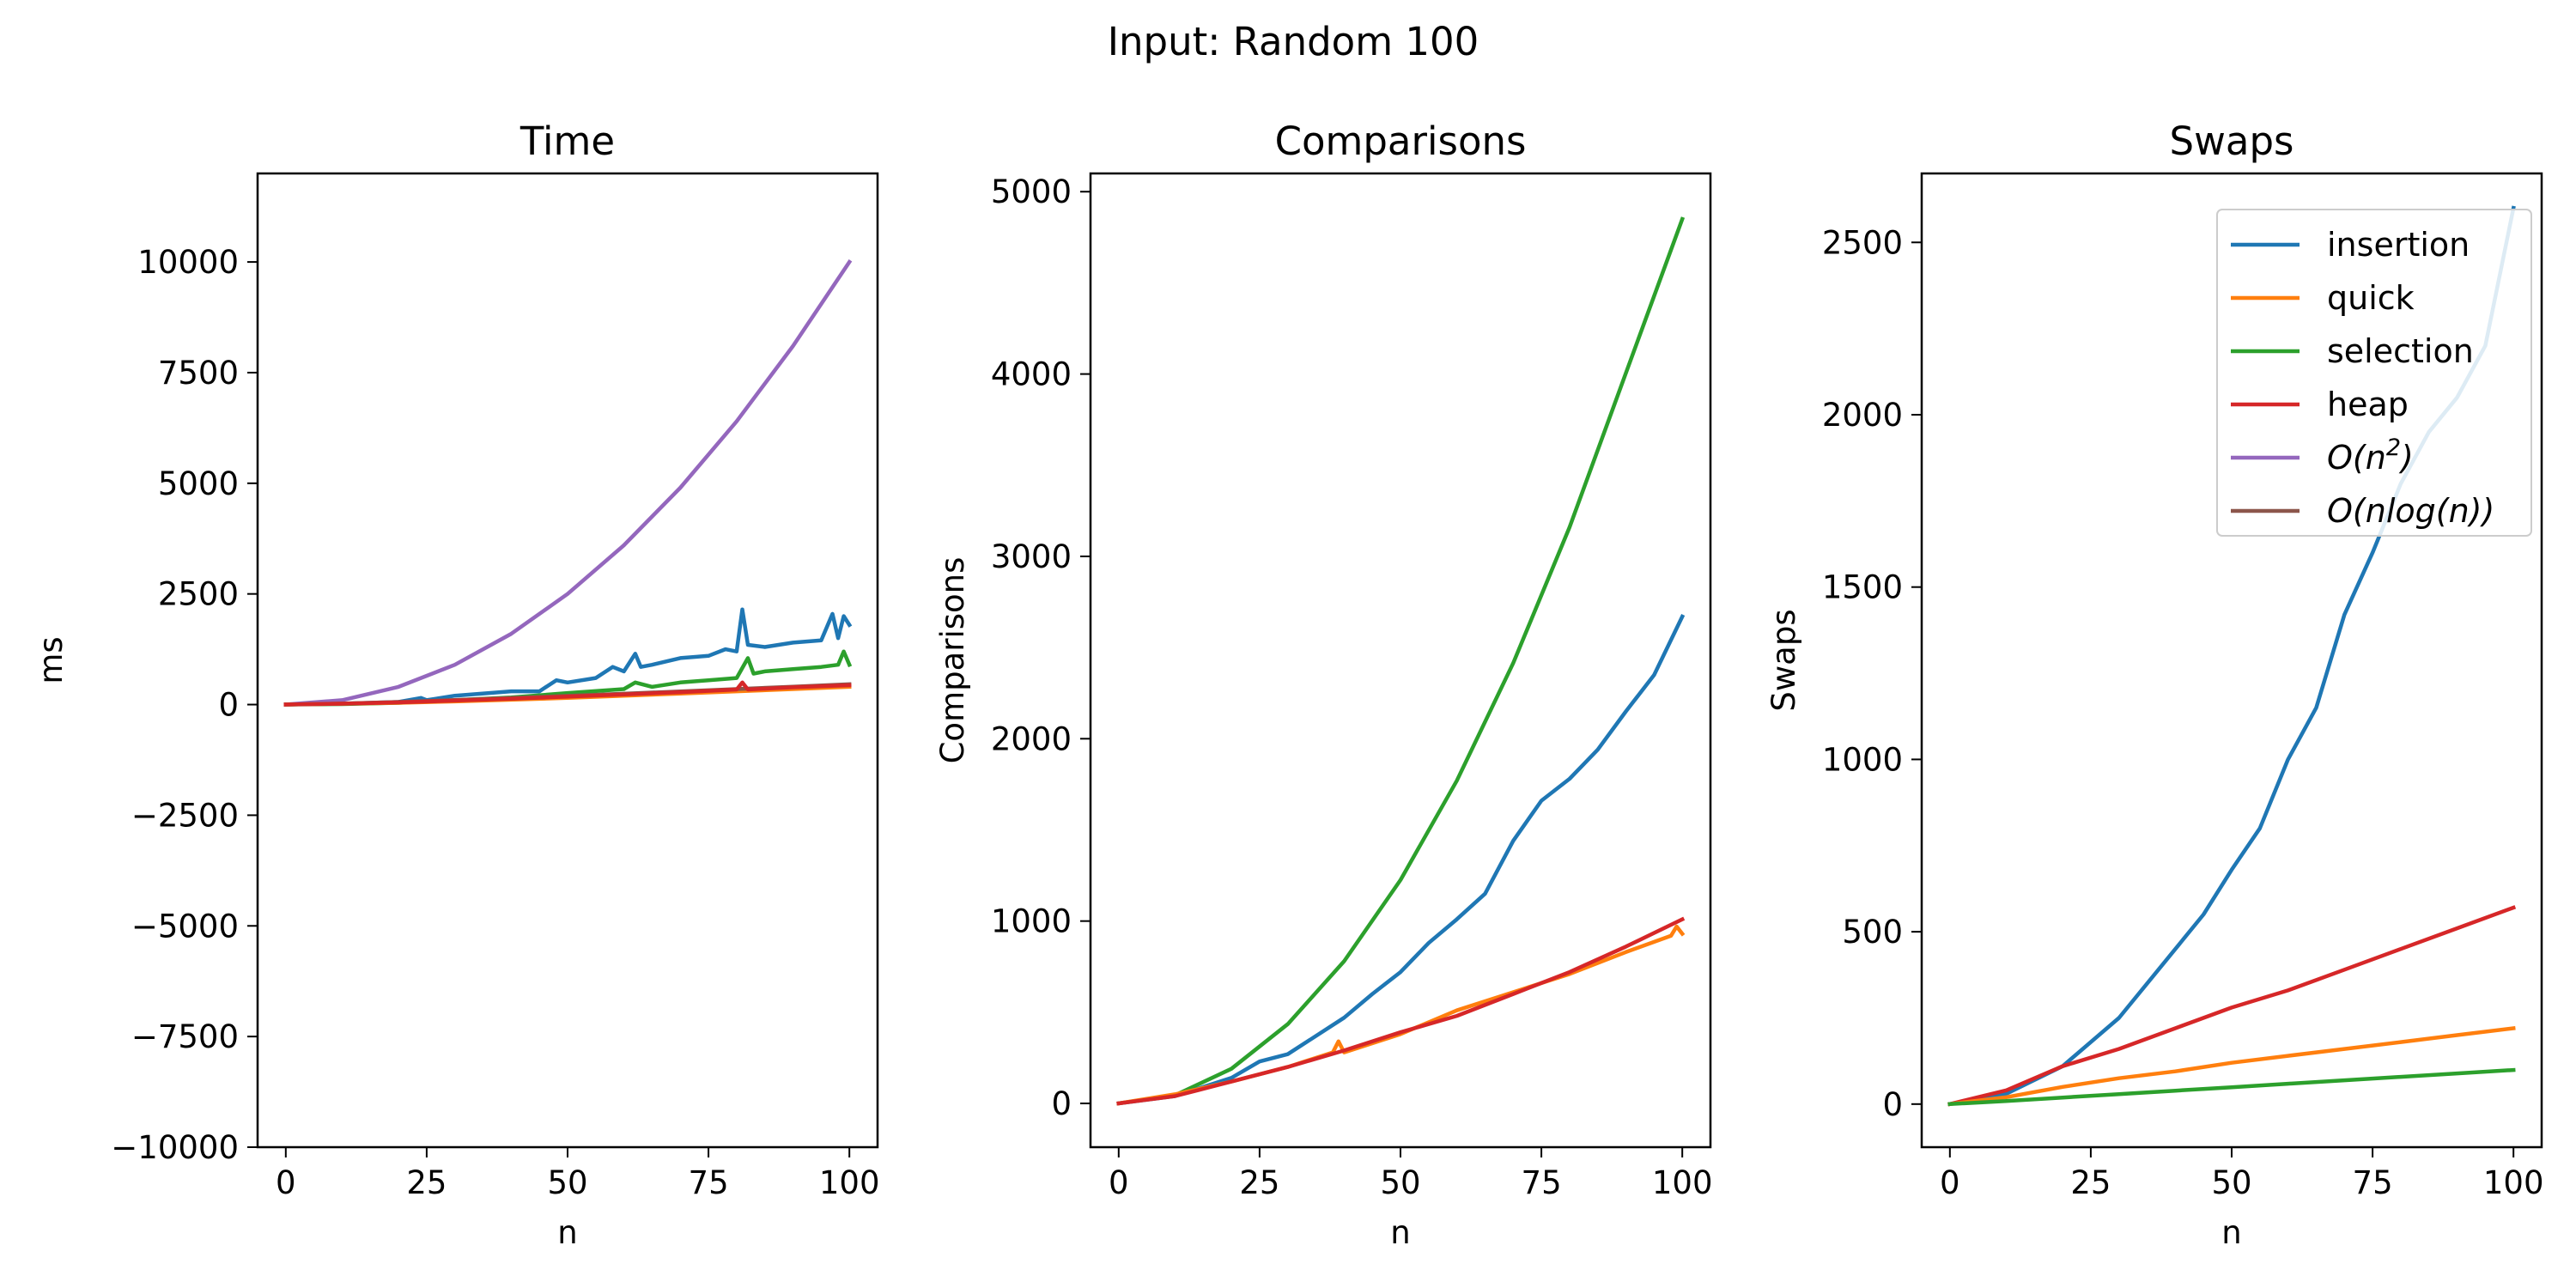 The width and height of the screenshot is (2576, 1288). I want to click on y-tick-label: 500, so click(1872, 932).